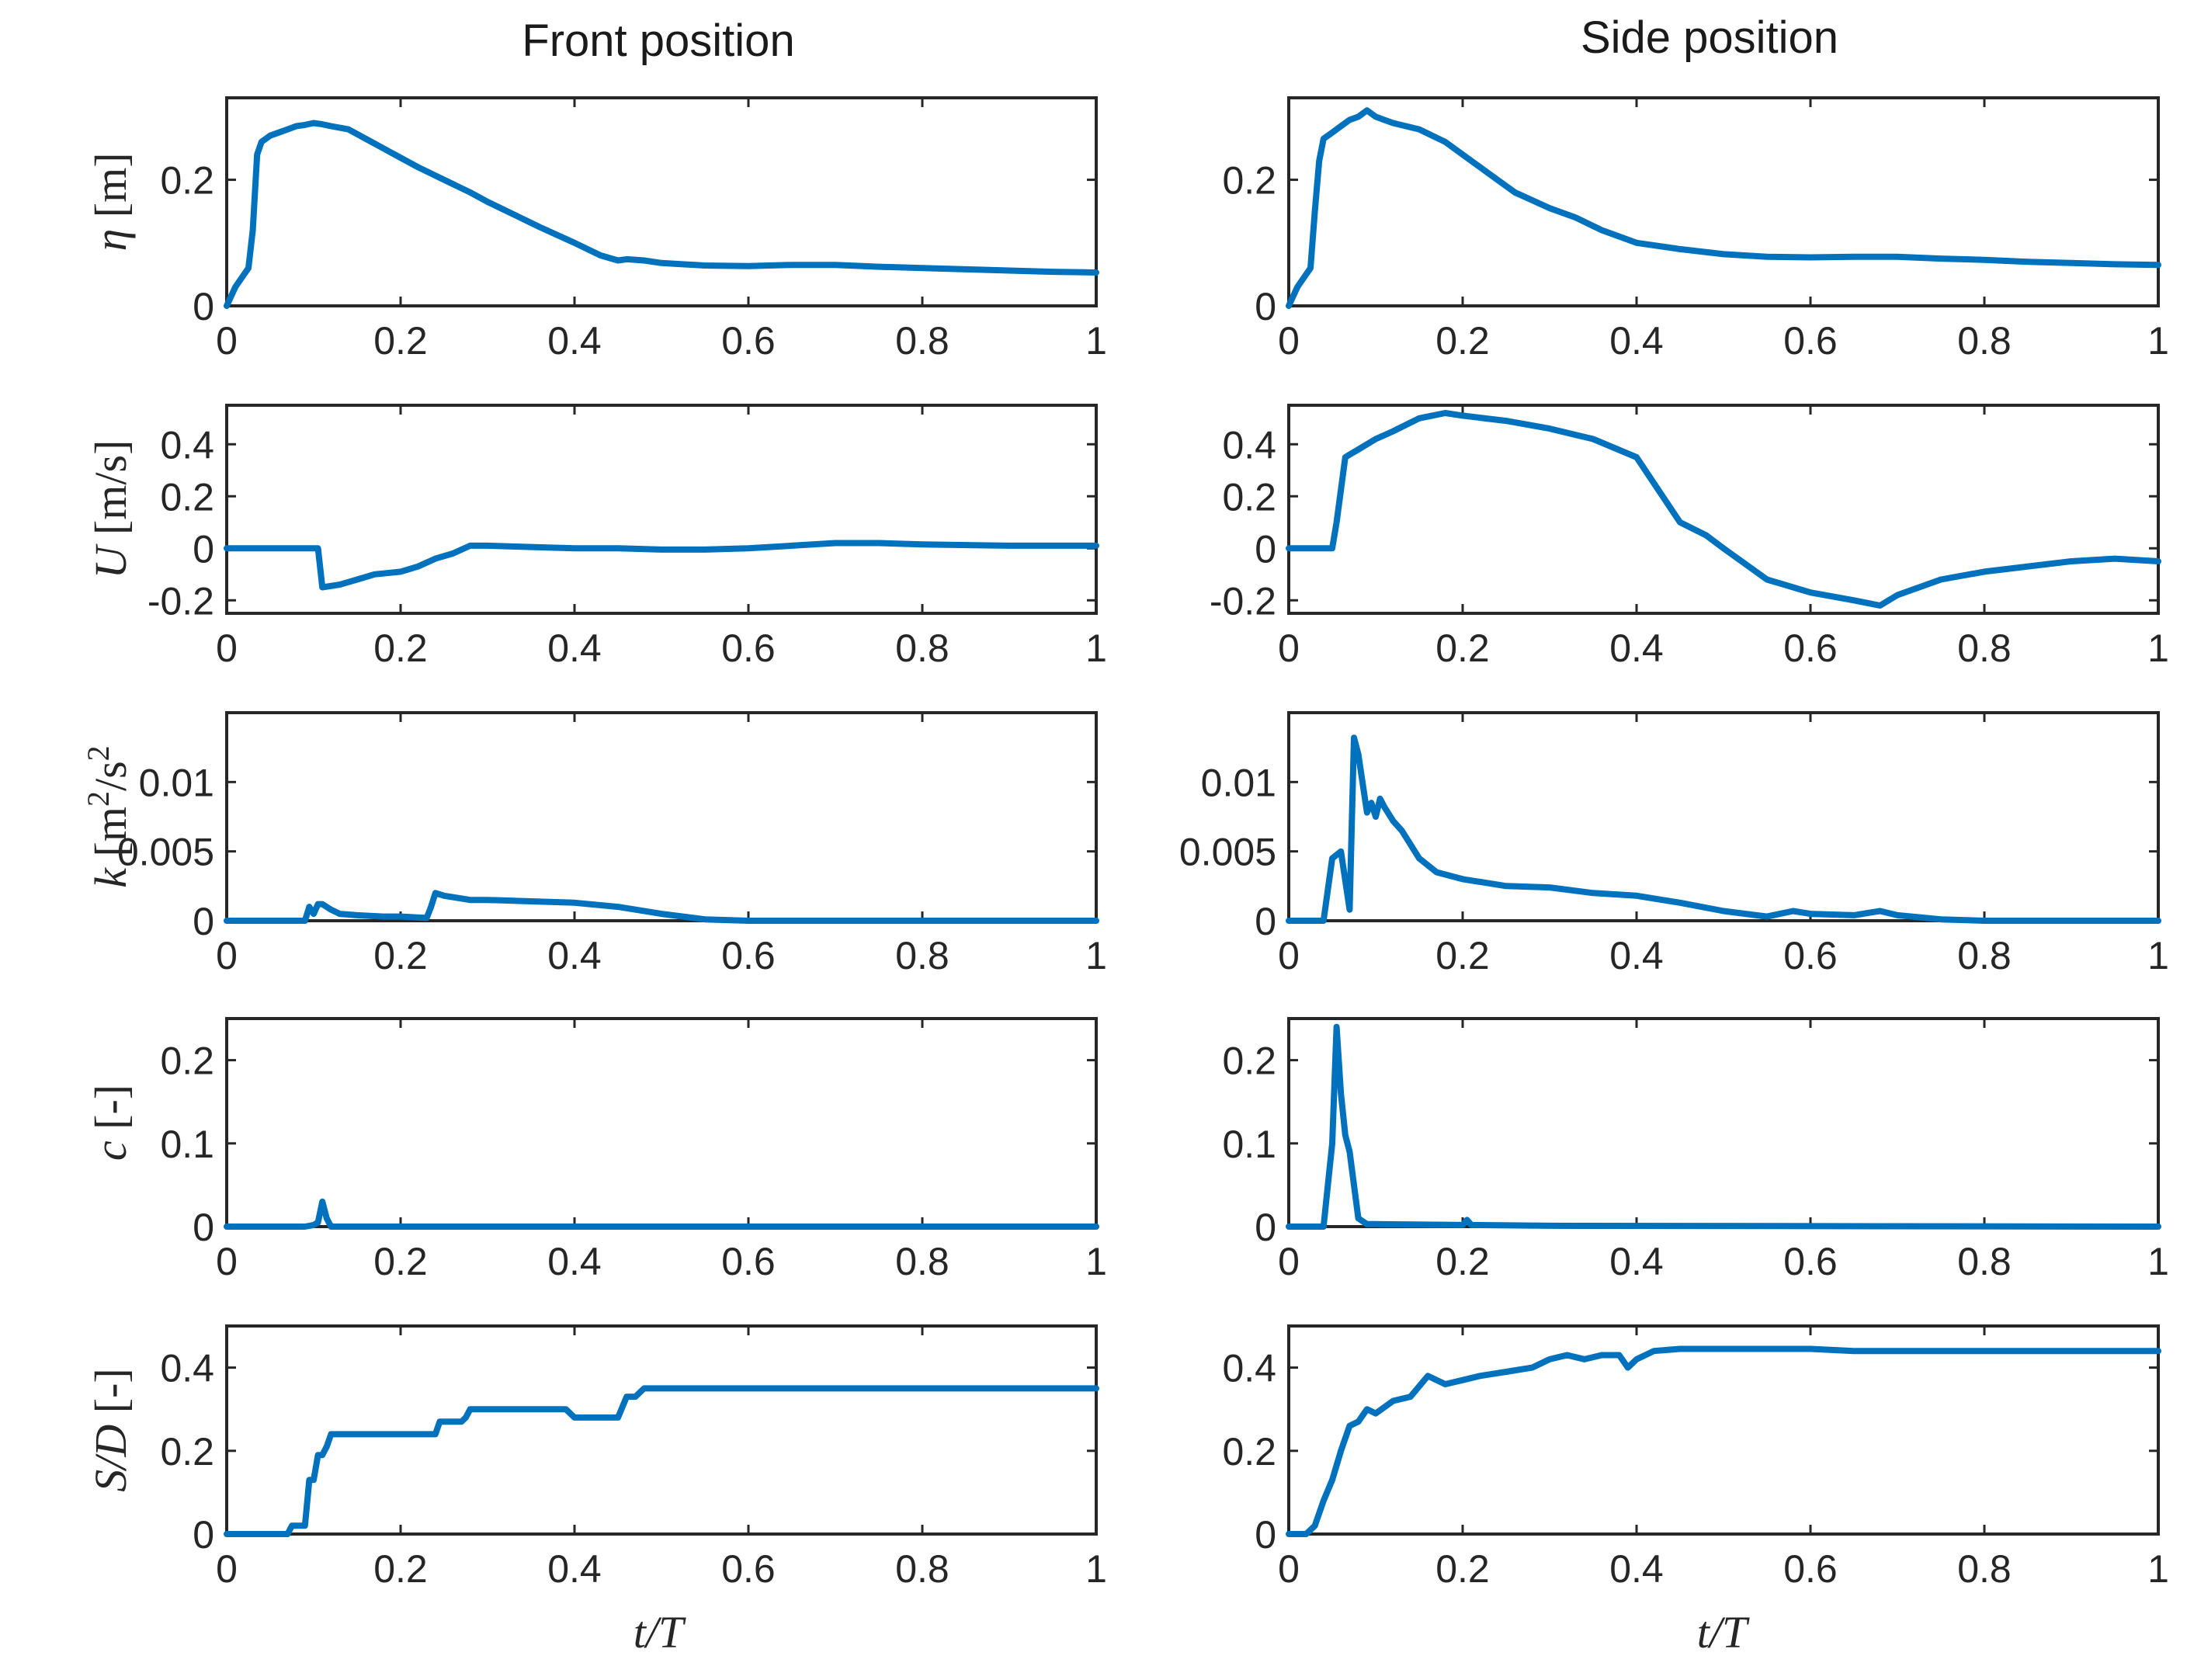  What do you see at coordinates (1096, 341) in the screenshot?
I see `front-eta-xtick-label: 1` at bounding box center [1096, 341].